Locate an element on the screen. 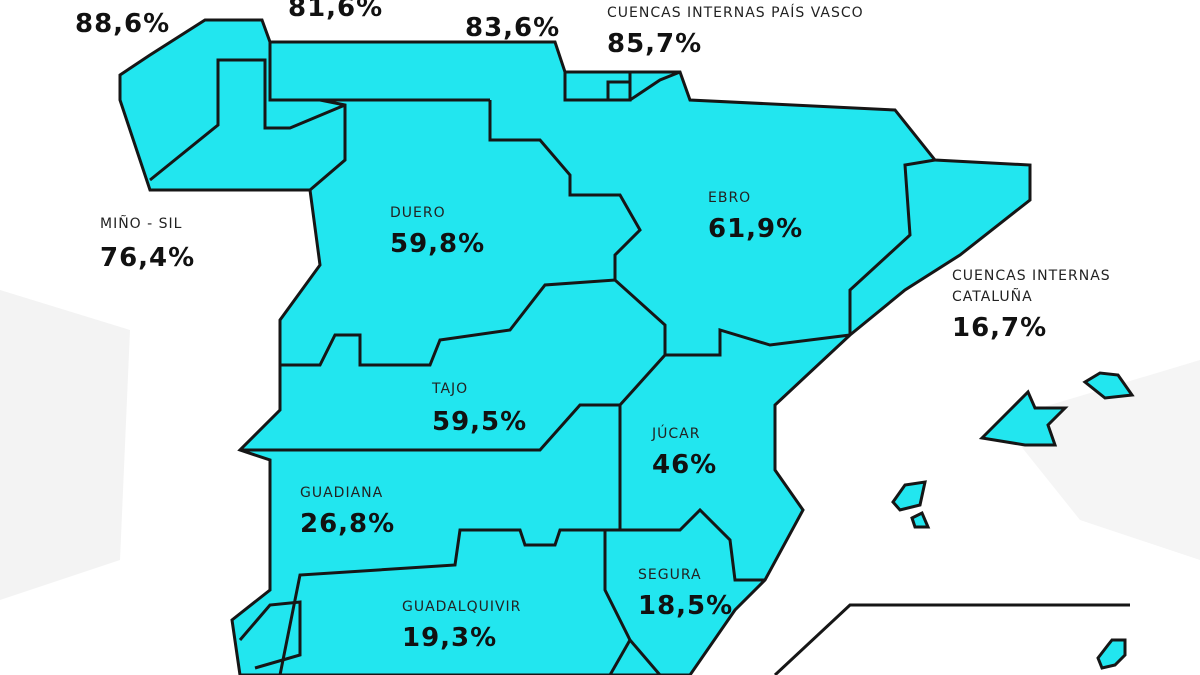 This screenshot has height=675, width=1200. region-value: 59,8% is located at coordinates (437, 244).